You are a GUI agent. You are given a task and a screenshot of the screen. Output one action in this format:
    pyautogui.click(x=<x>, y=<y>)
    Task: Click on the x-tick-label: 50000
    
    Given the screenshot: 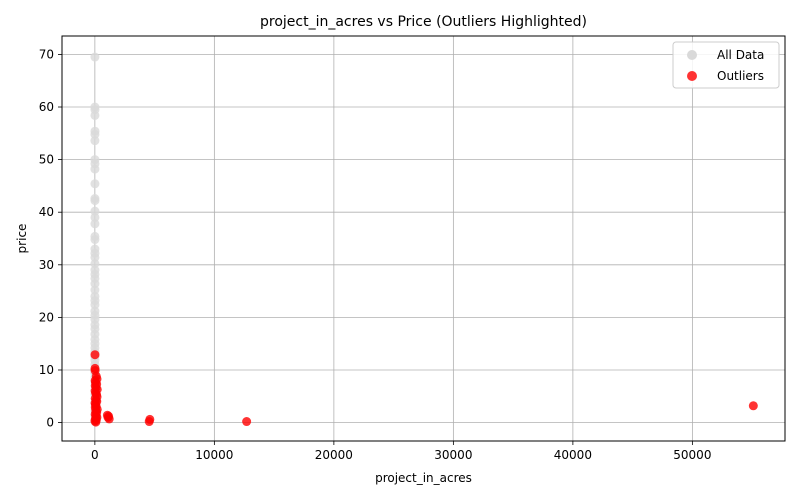 What is the action you would take?
    pyautogui.click(x=692, y=455)
    